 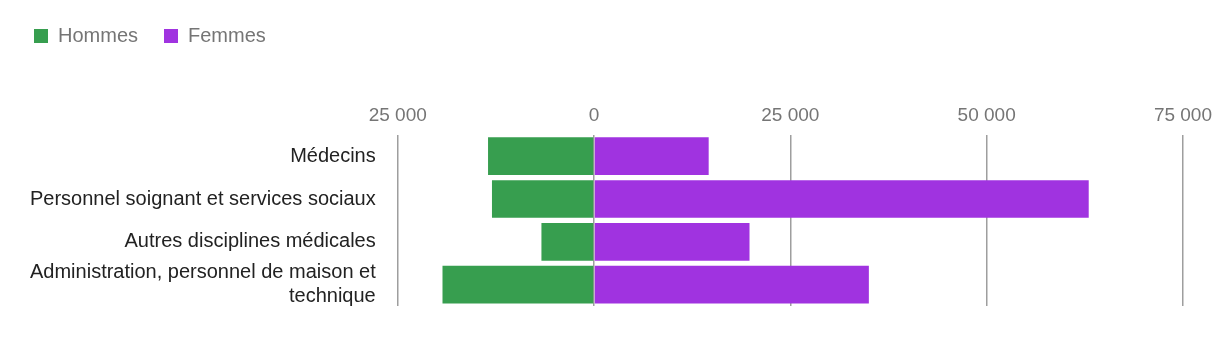 What do you see at coordinates (986, 114) in the screenshot?
I see `x-tick-label: 50 000` at bounding box center [986, 114].